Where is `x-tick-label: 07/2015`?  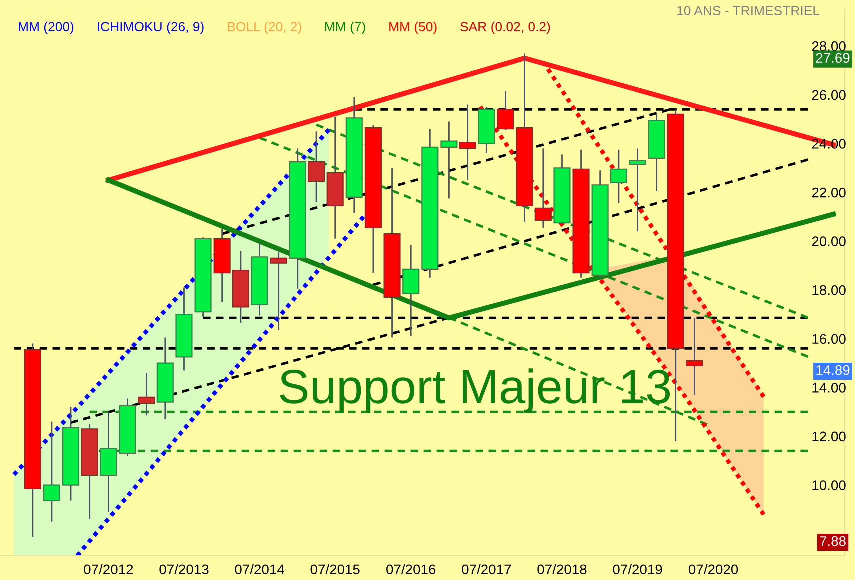
x-tick-label: 07/2015 is located at coordinates (335, 569).